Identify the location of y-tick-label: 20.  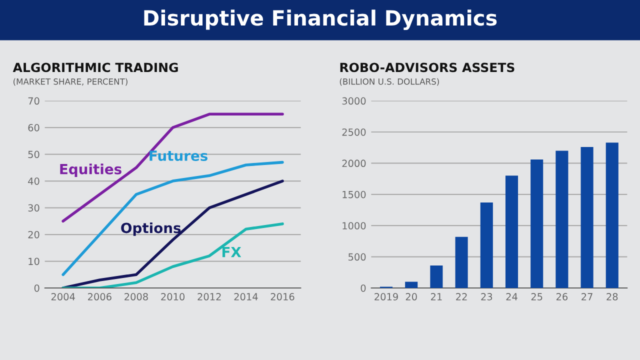
(34, 234).